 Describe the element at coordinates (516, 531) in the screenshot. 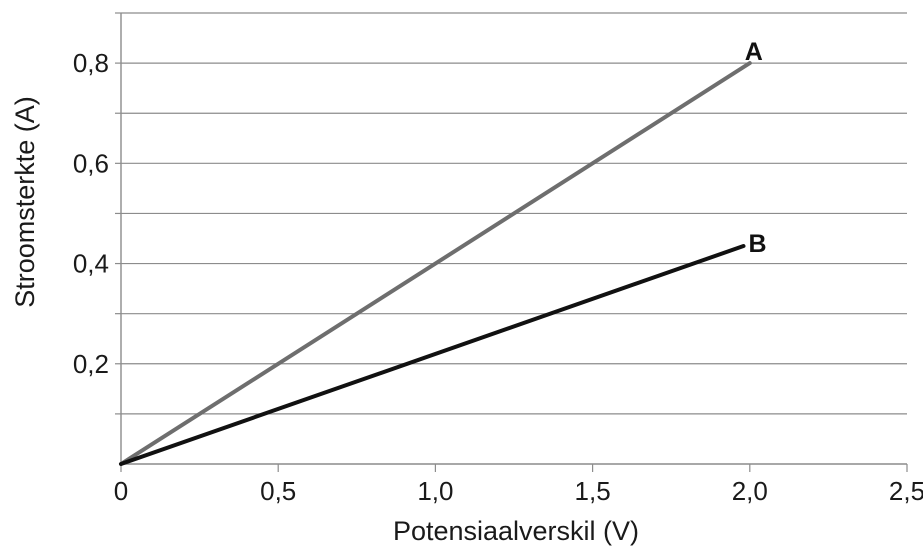

I see `x-axis-title: Potensiaalverskil (V)` at that location.